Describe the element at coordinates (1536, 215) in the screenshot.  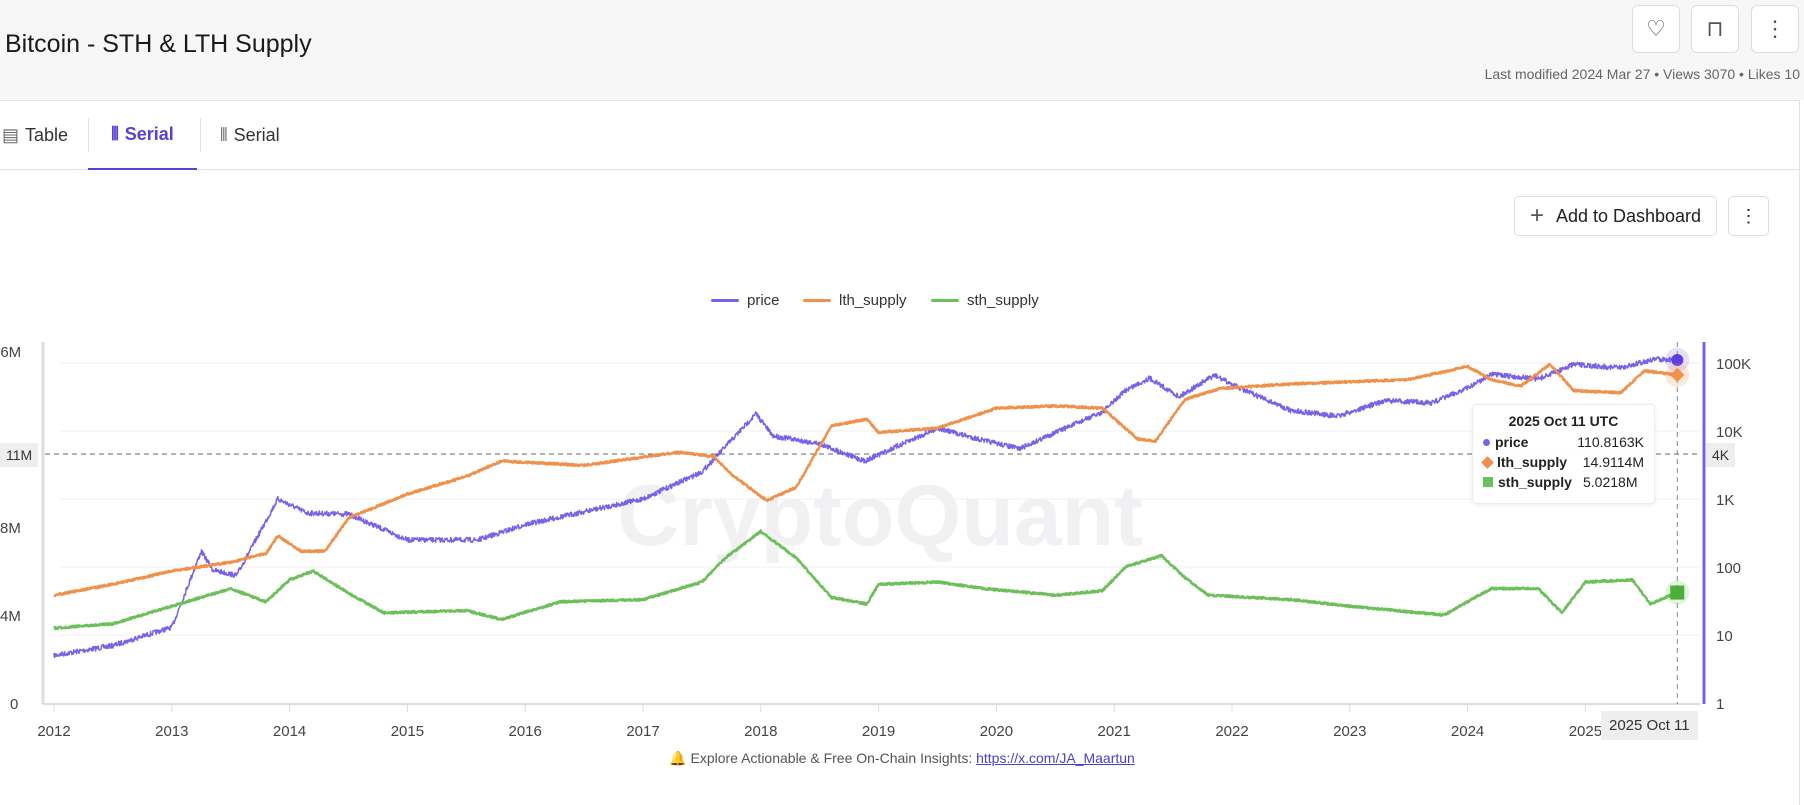
I see `plus-icon: +` at that location.